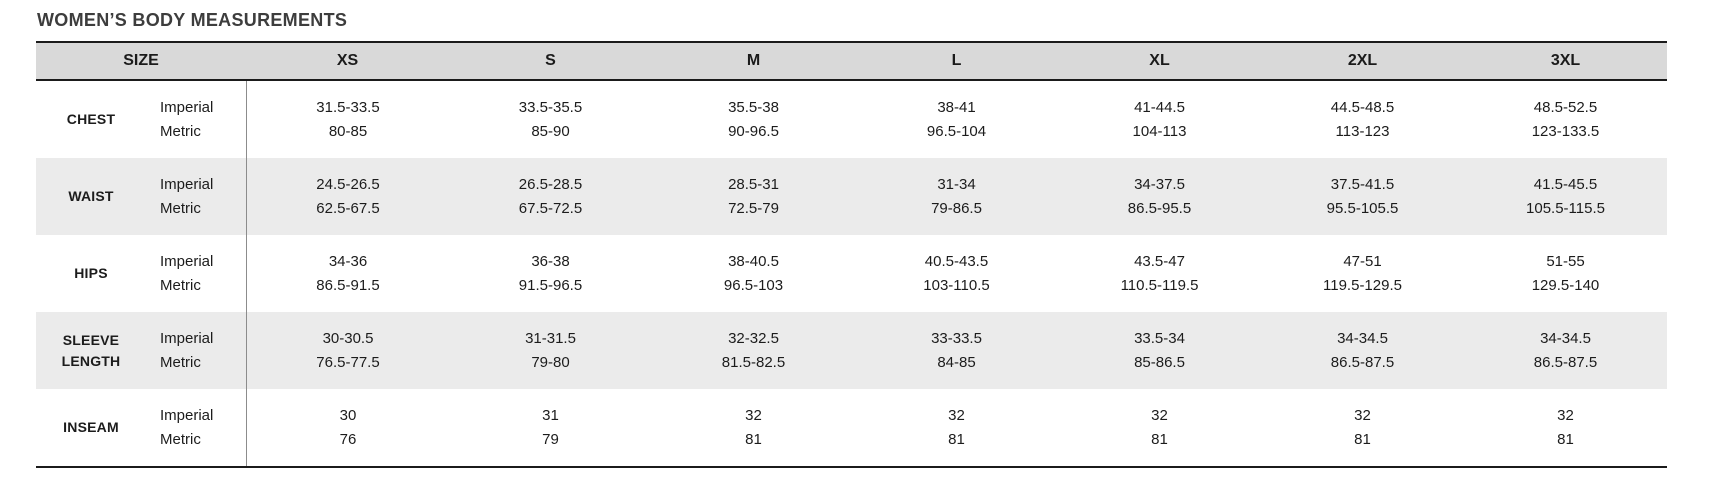  What do you see at coordinates (1362, 119) in the screenshot?
I see `cell-chest-2xl: 44.5-48.5 113-123` at bounding box center [1362, 119].